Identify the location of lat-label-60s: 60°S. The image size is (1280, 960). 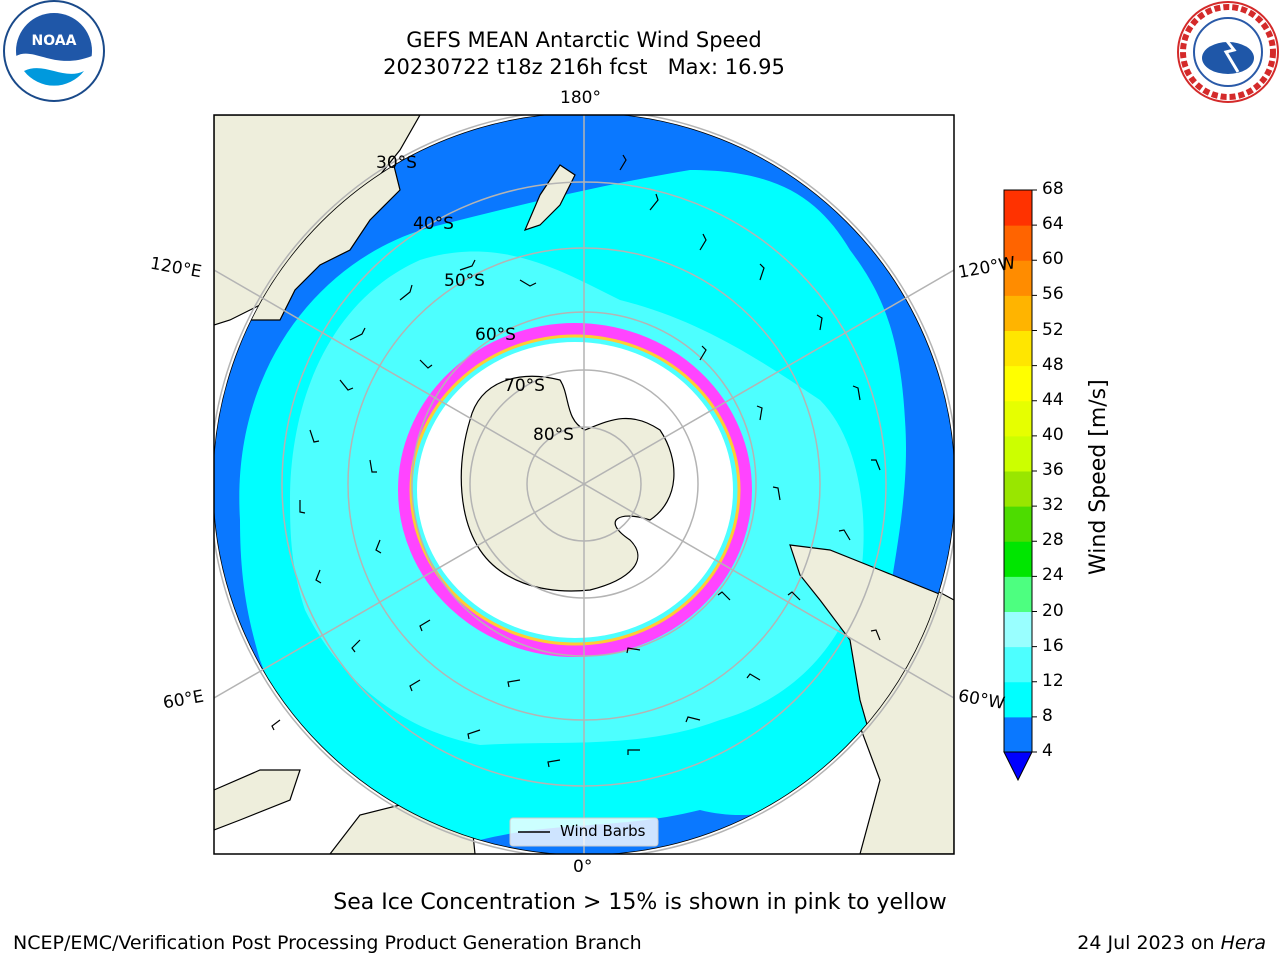
(495, 335).